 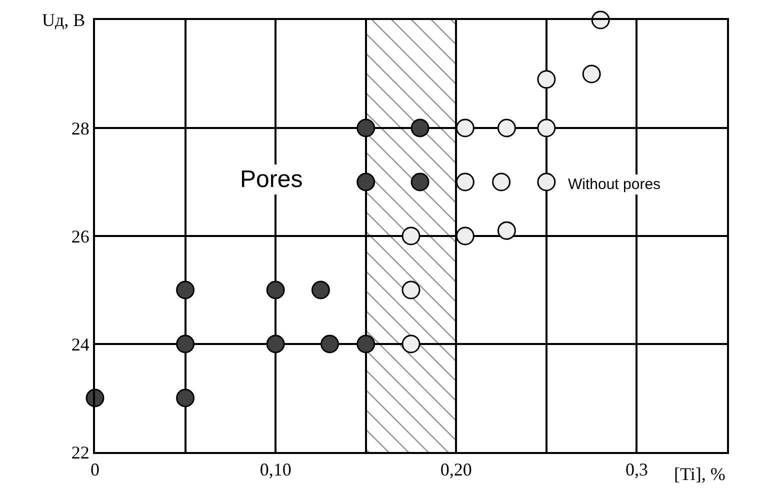 I want to click on y-tick-label: 24, so click(x=80, y=344).